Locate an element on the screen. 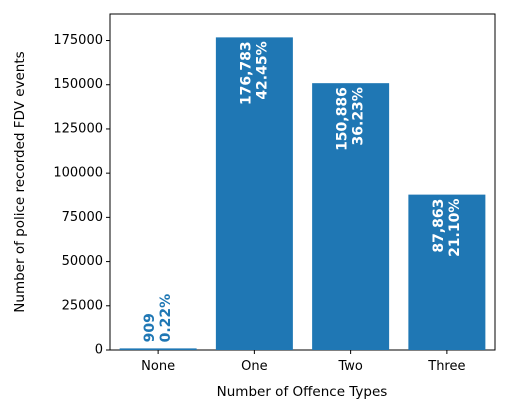 This screenshot has height=402, width=510. bar-percent-label: 21.10% is located at coordinates (455, 228).